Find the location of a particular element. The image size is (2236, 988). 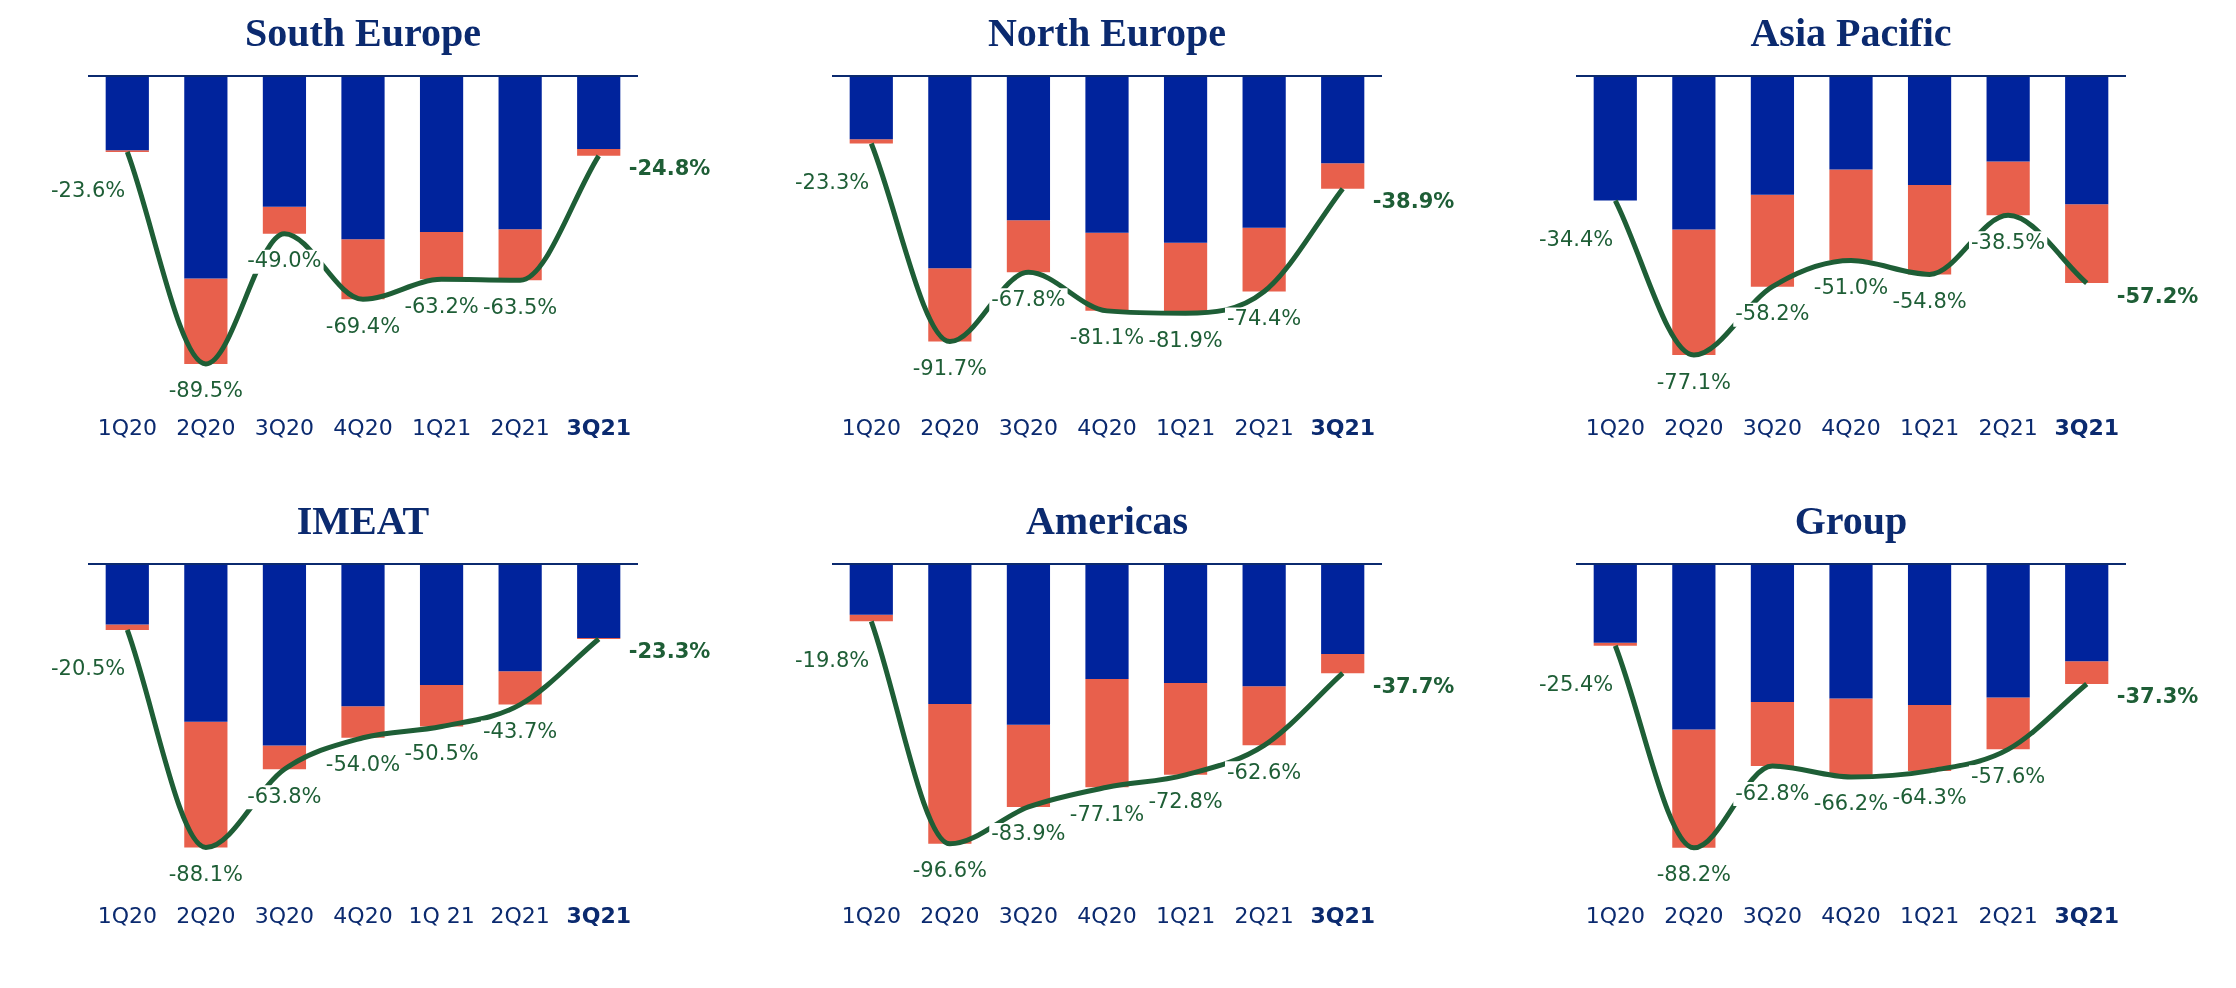

data-label: -64.3% is located at coordinates (1929, 797).